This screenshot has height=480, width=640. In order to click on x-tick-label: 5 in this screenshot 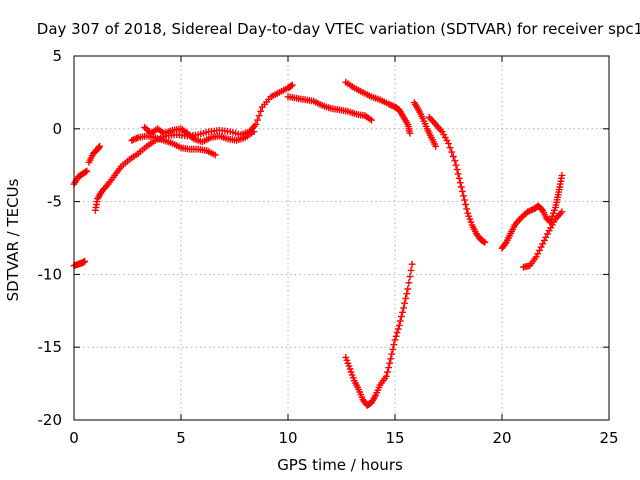, I will do `click(181, 438)`.